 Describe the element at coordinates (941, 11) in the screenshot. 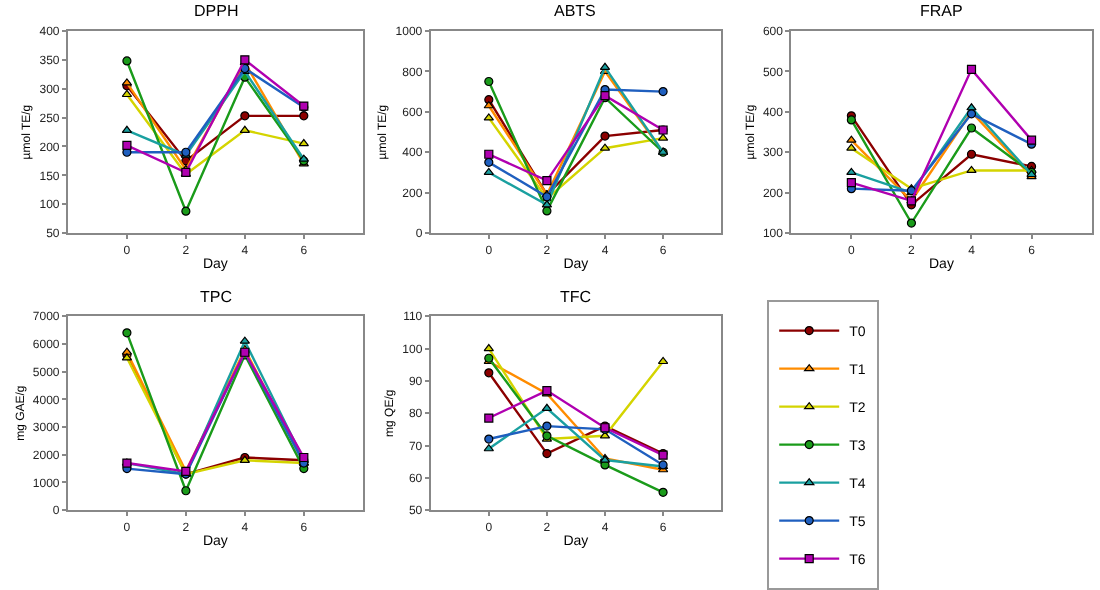

I see `chart-title: FRAP` at that location.